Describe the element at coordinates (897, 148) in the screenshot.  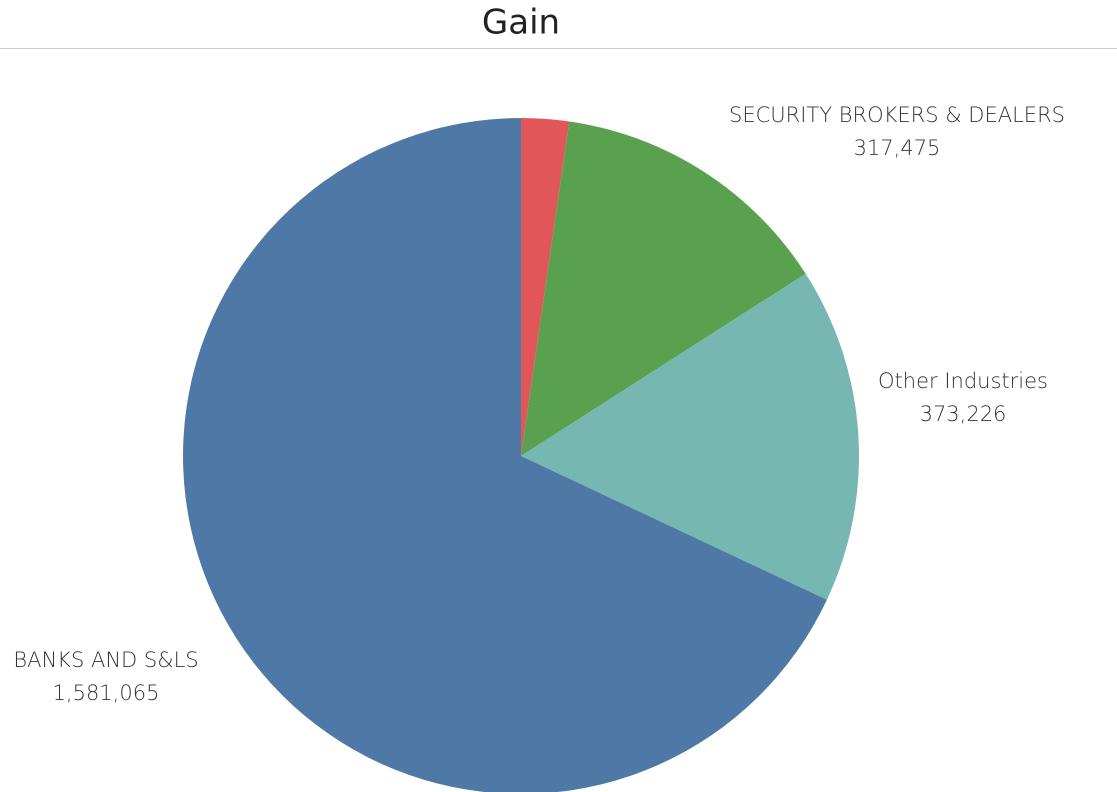
I see `slice-value: 317,475` at that location.